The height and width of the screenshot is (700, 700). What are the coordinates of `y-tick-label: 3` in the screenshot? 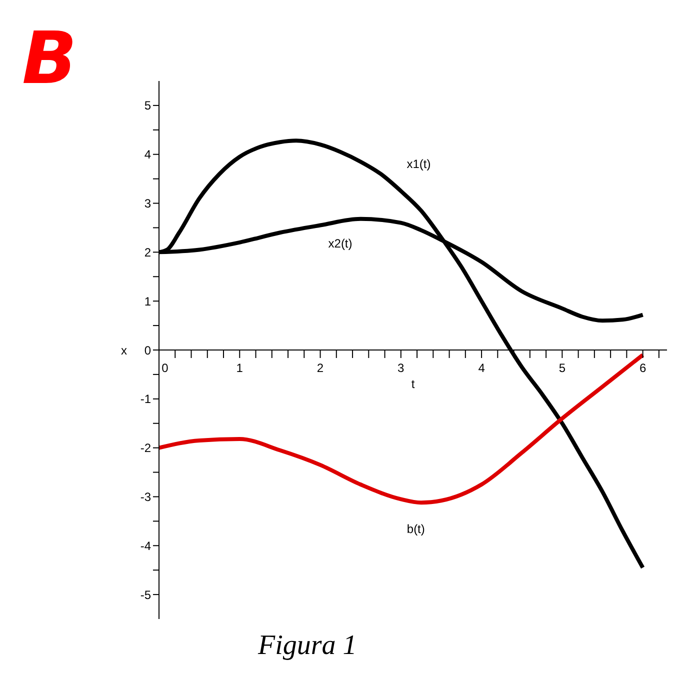 It's located at (148, 203).